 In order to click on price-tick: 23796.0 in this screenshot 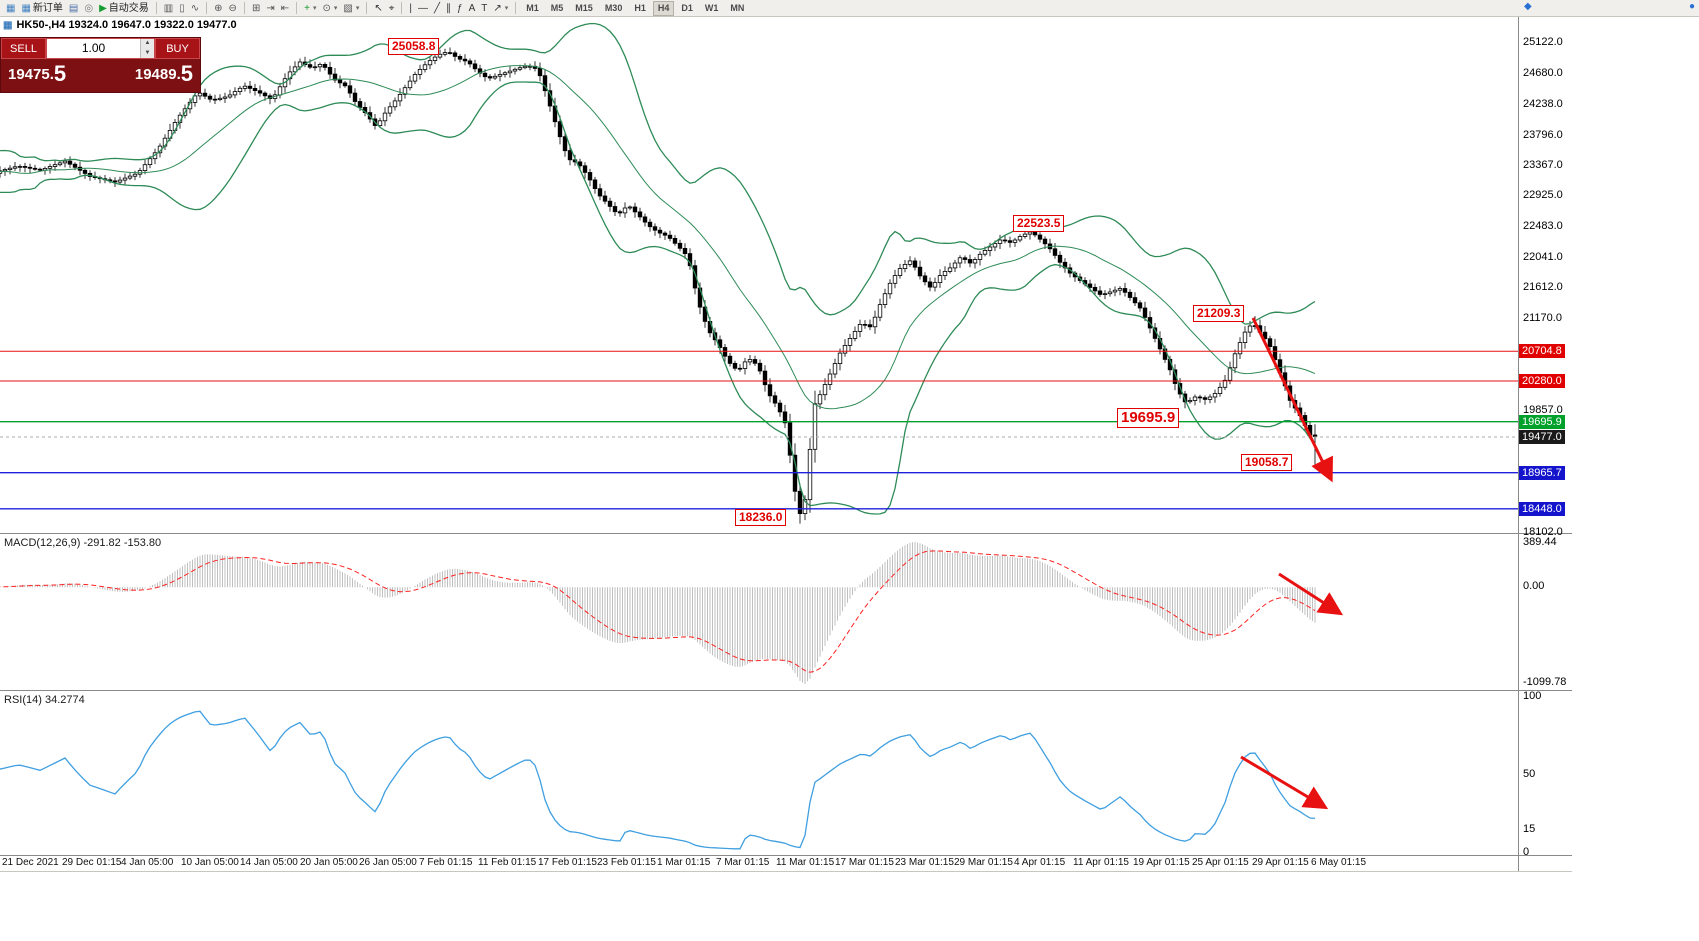, I will do `click(1543, 134)`.